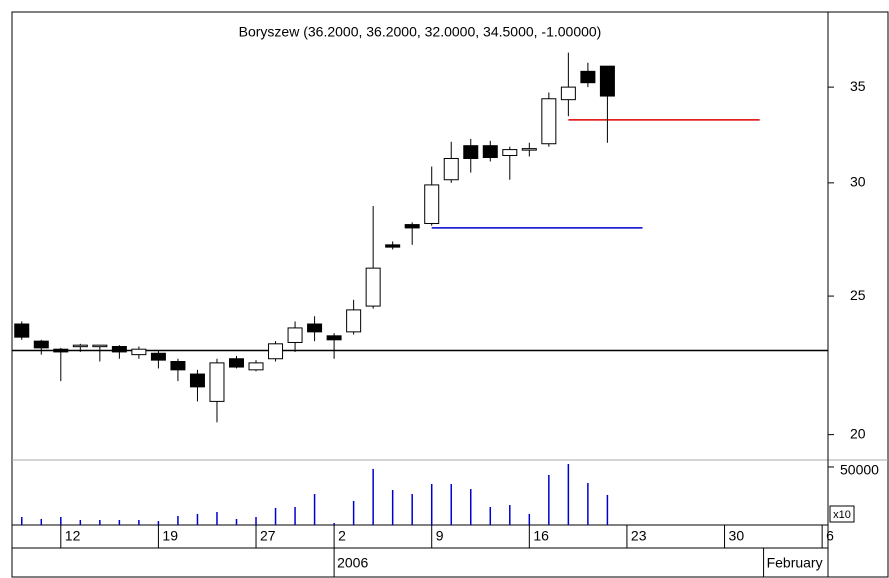 The width and height of the screenshot is (889, 578). What do you see at coordinates (859, 470) in the screenshot?
I see `volume-tick-label: 50000` at bounding box center [859, 470].